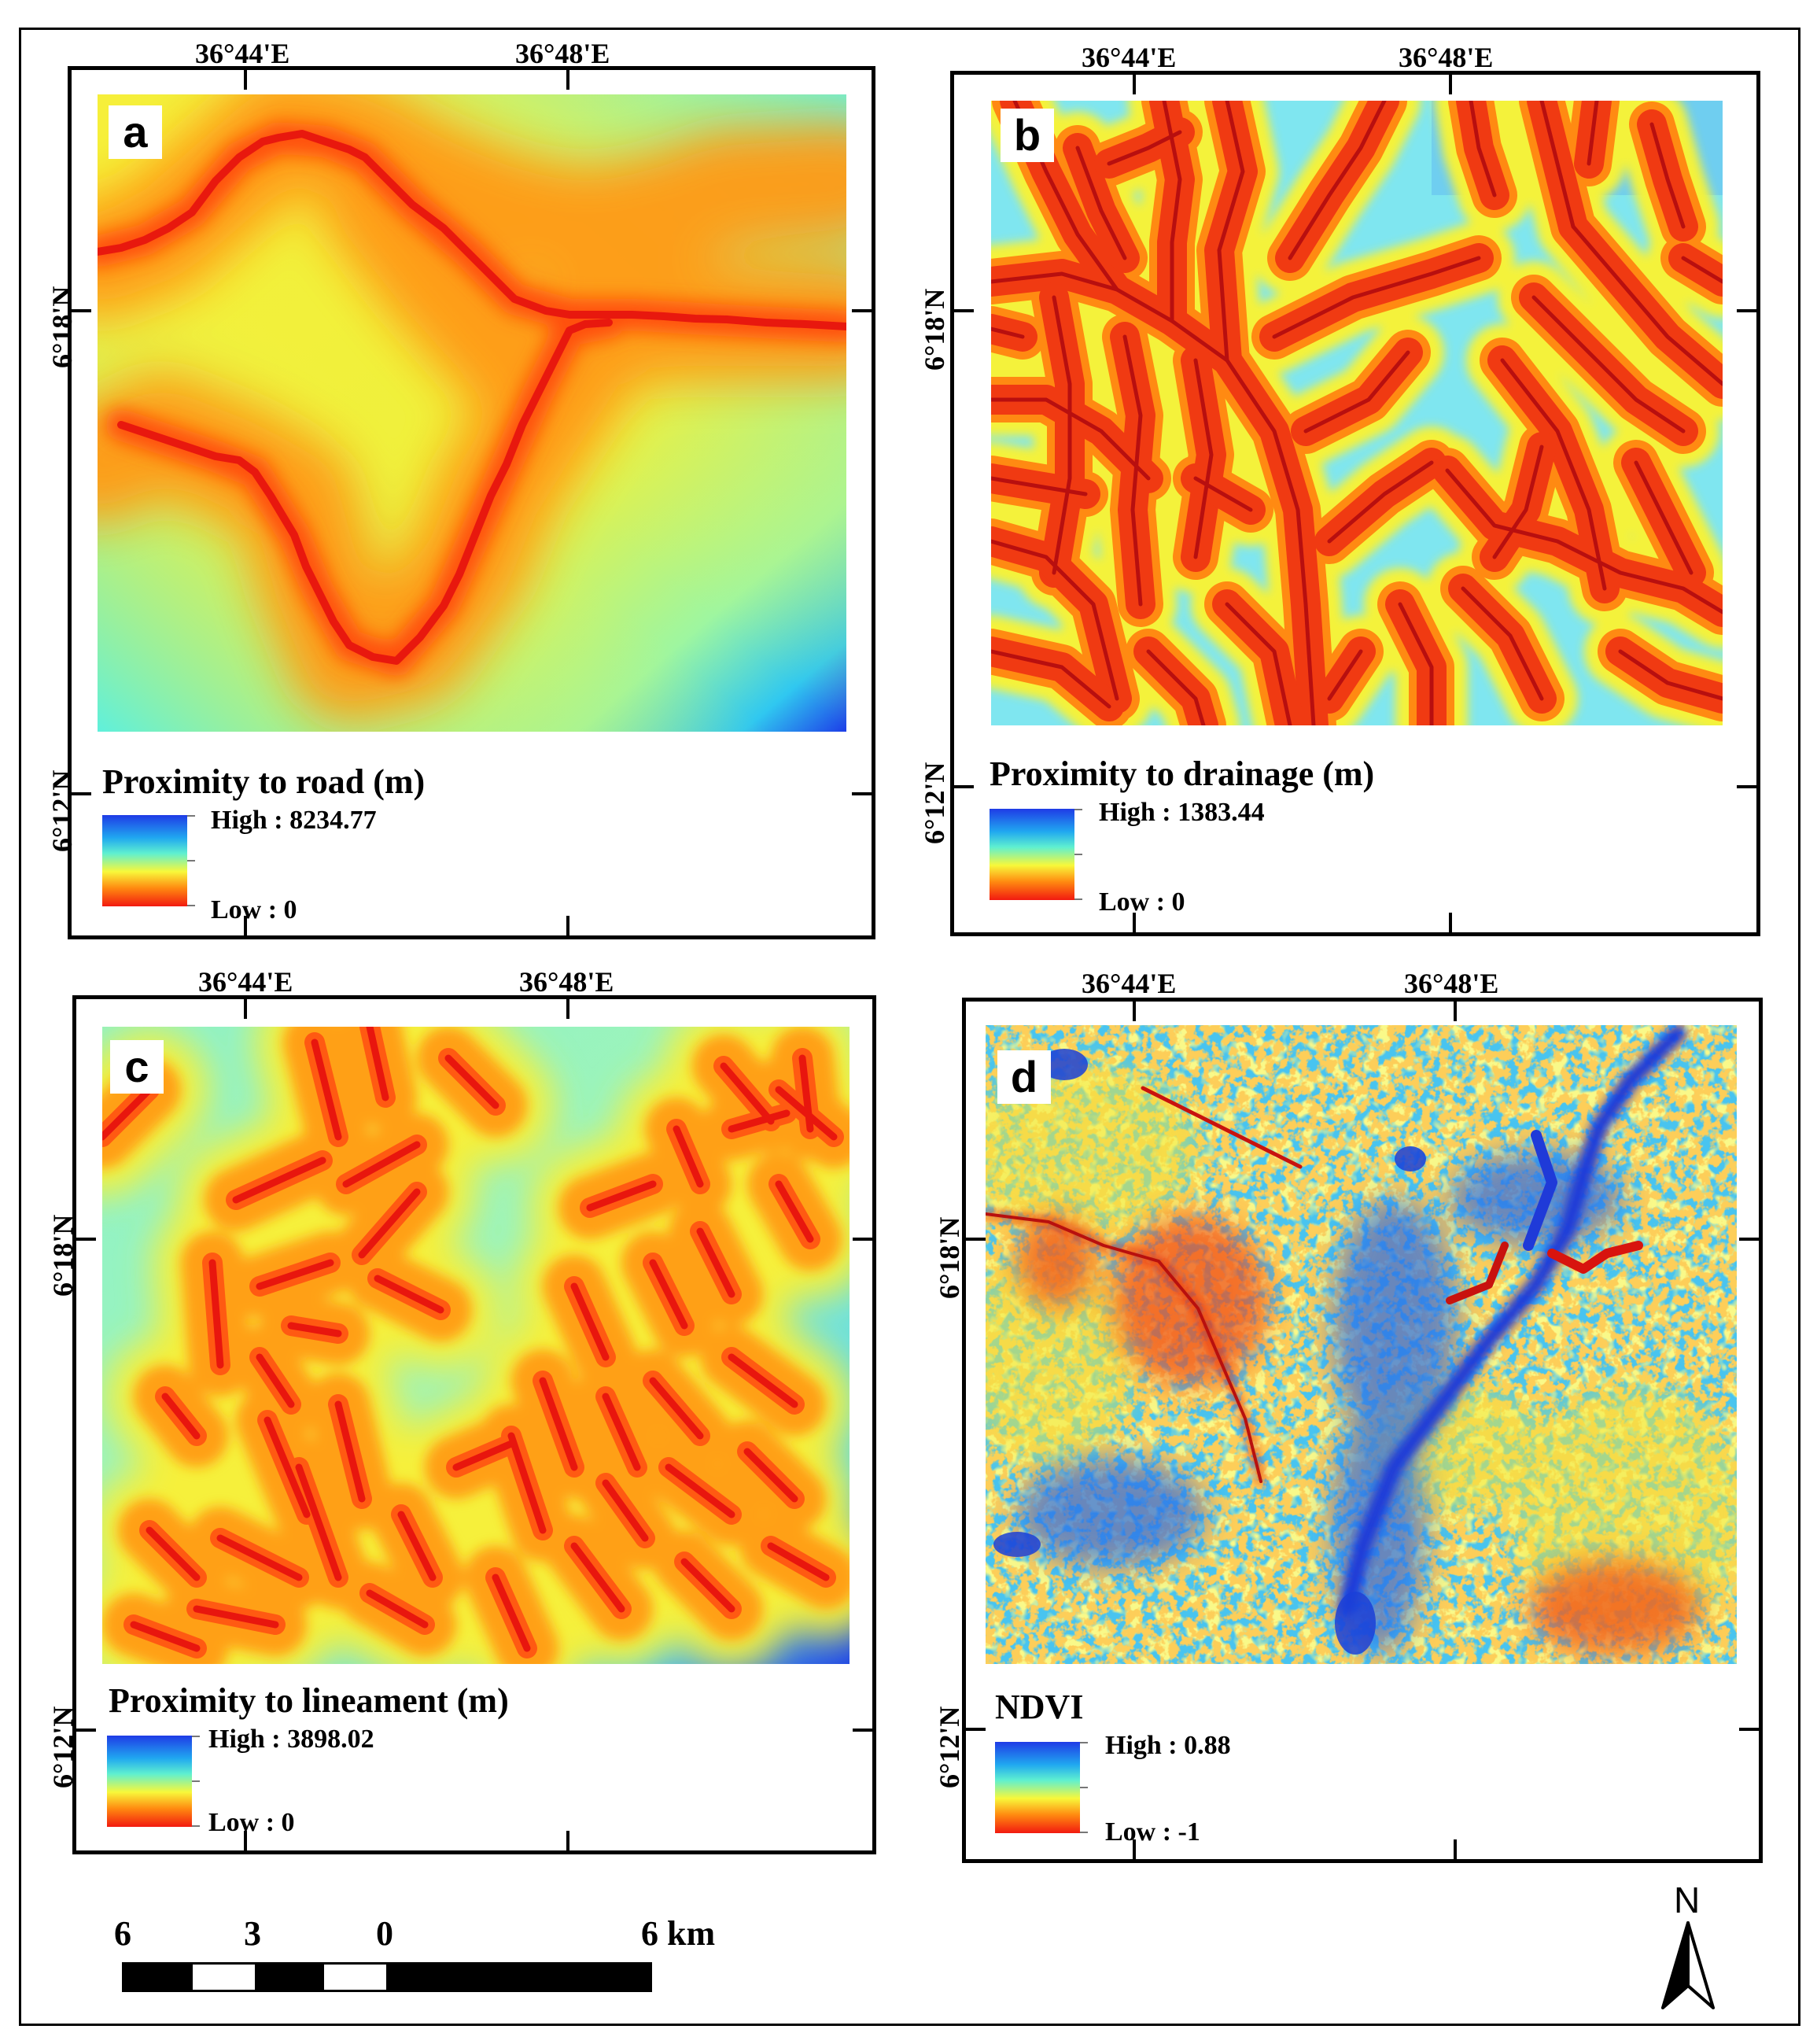 The height and width of the screenshot is (2044, 1817). What do you see at coordinates (245, 982) in the screenshot?
I see `panel-c-lon-left-label: 36°44'E` at bounding box center [245, 982].